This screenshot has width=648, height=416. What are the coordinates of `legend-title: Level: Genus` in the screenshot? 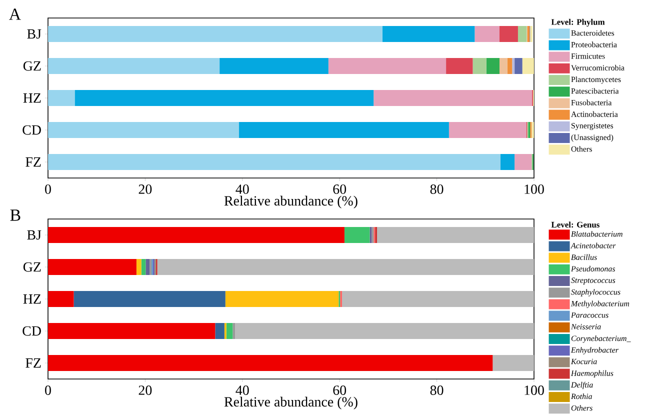 It's located at (575, 225).